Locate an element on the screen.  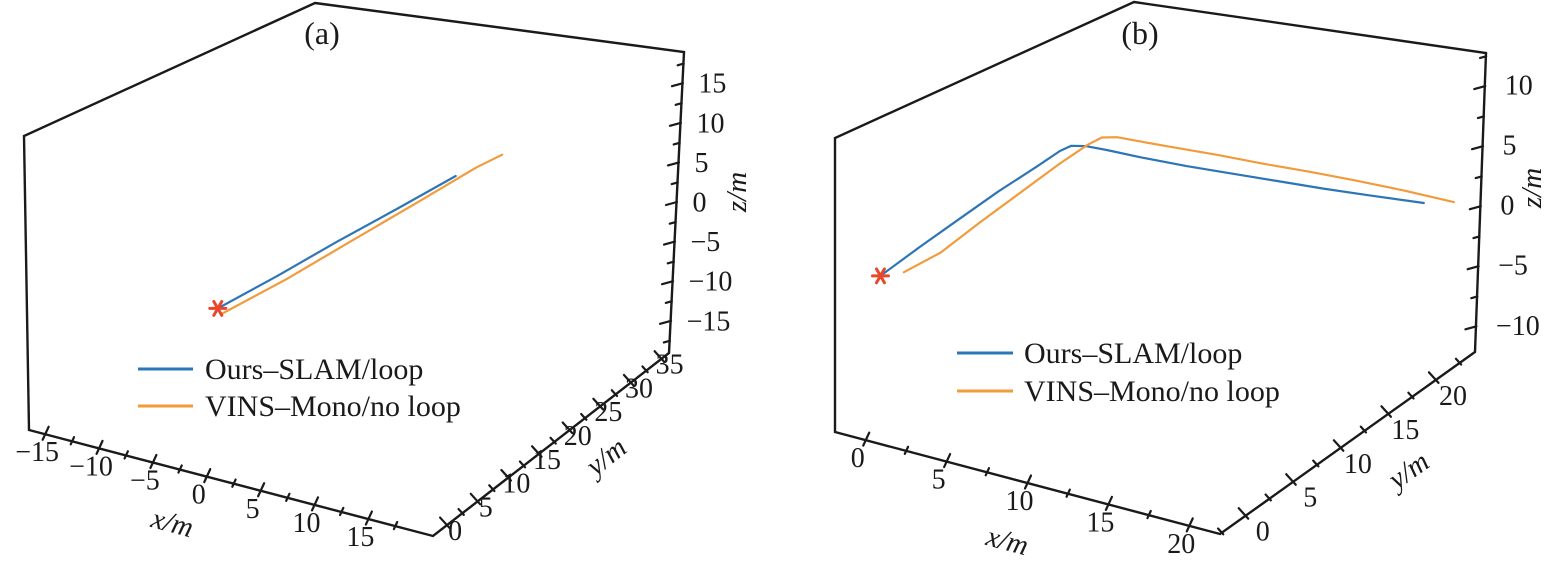
panel-a-z-tick-label: 5 is located at coordinates (701, 163).